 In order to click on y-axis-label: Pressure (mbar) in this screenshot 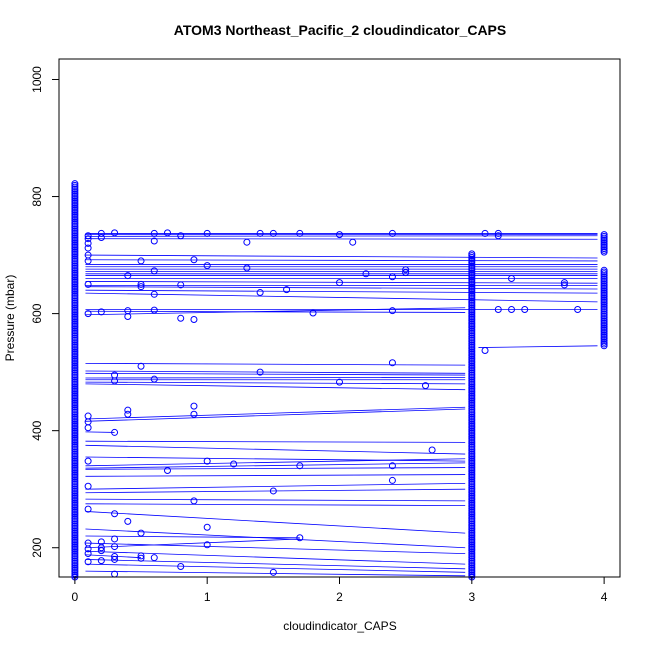, I will do `click(10, 318)`.